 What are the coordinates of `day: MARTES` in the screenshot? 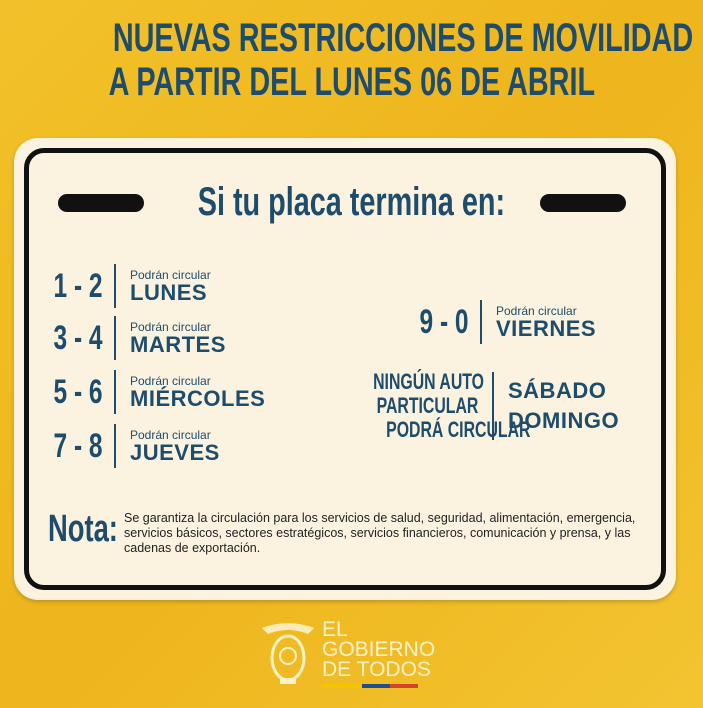 It's located at (178, 344).